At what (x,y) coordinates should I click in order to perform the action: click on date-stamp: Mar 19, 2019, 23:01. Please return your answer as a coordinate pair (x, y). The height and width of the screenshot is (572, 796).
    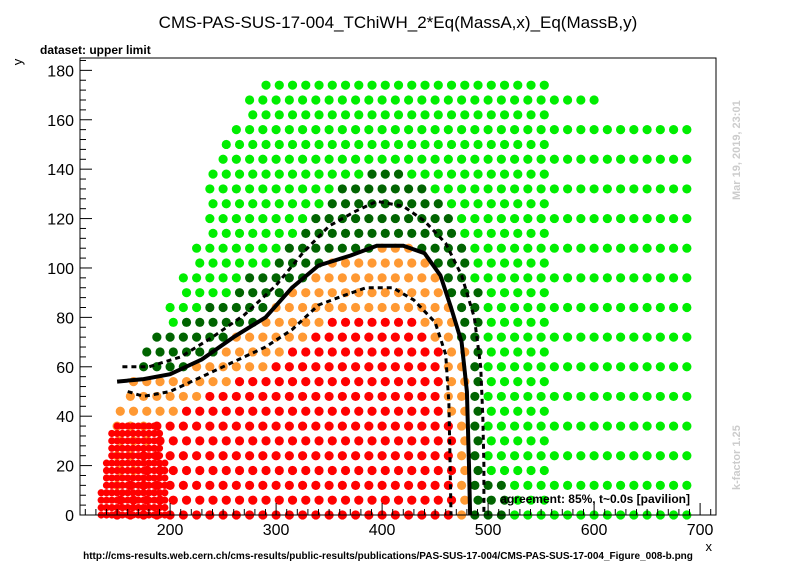
    Looking at the image, I should click on (737, 150).